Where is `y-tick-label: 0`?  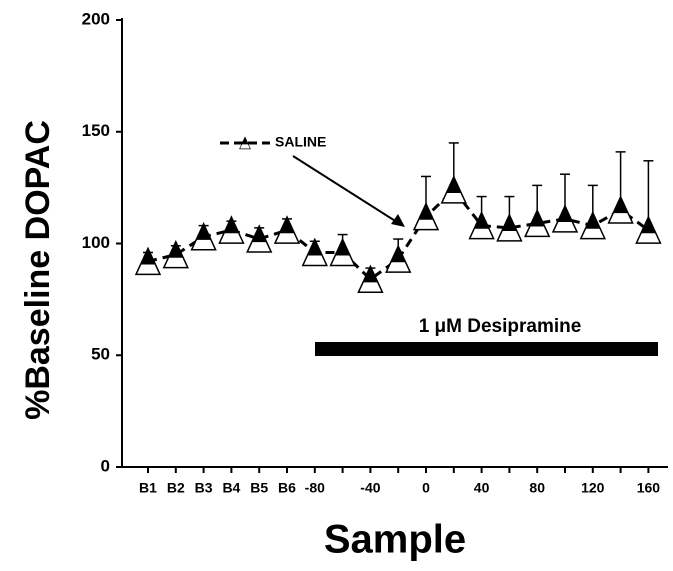 y-tick-label: 0 is located at coordinates (105, 465).